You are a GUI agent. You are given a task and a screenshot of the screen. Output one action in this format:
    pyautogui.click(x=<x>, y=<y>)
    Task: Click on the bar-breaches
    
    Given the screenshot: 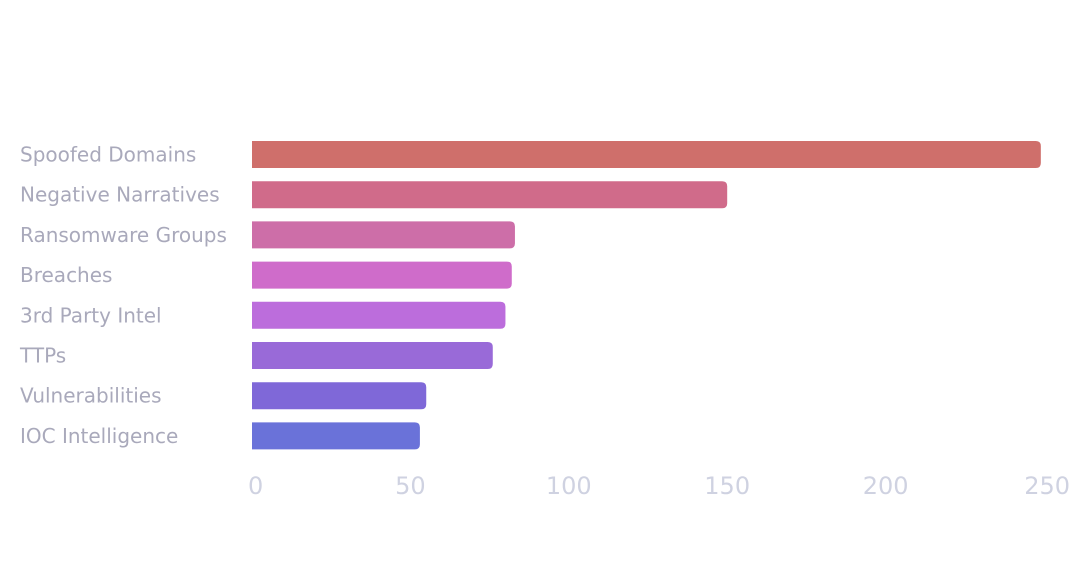 What is the action you would take?
    pyautogui.click(x=382, y=275)
    